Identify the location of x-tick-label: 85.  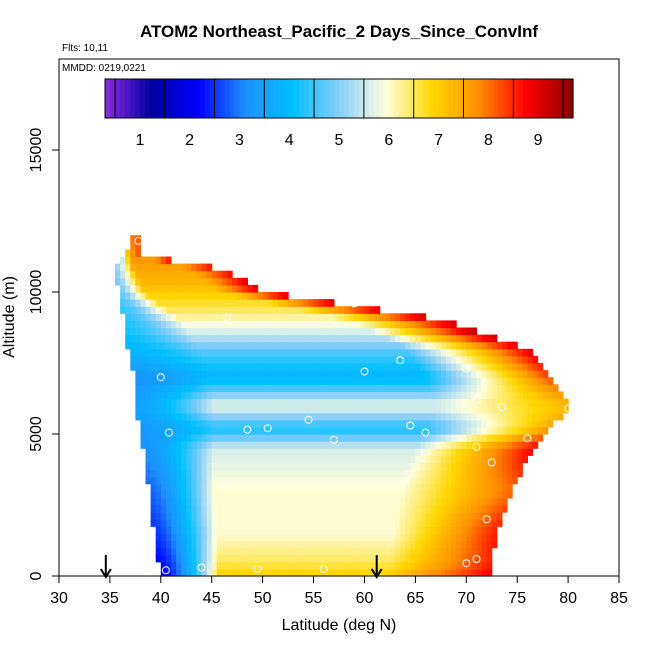
(619, 598).